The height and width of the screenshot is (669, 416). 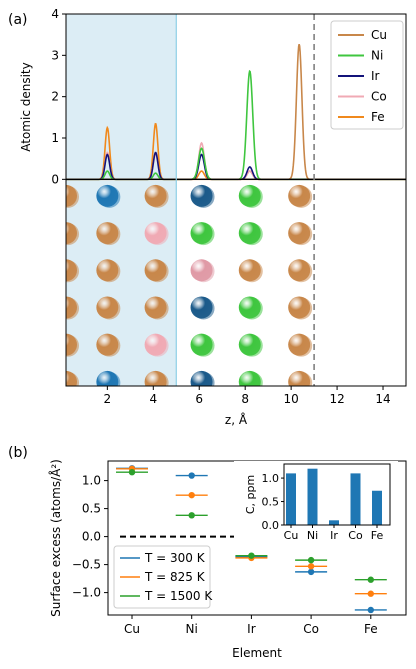 I want to click on surface-excess-points, so click(x=251, y=539).